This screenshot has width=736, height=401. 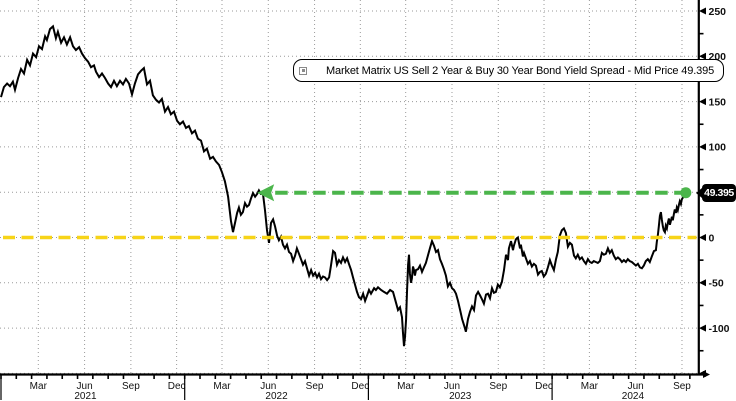 What do you see at coordinates (699, 193) in the screenshot?
I see `price-badge-notch` at bounding box center [699, 193].